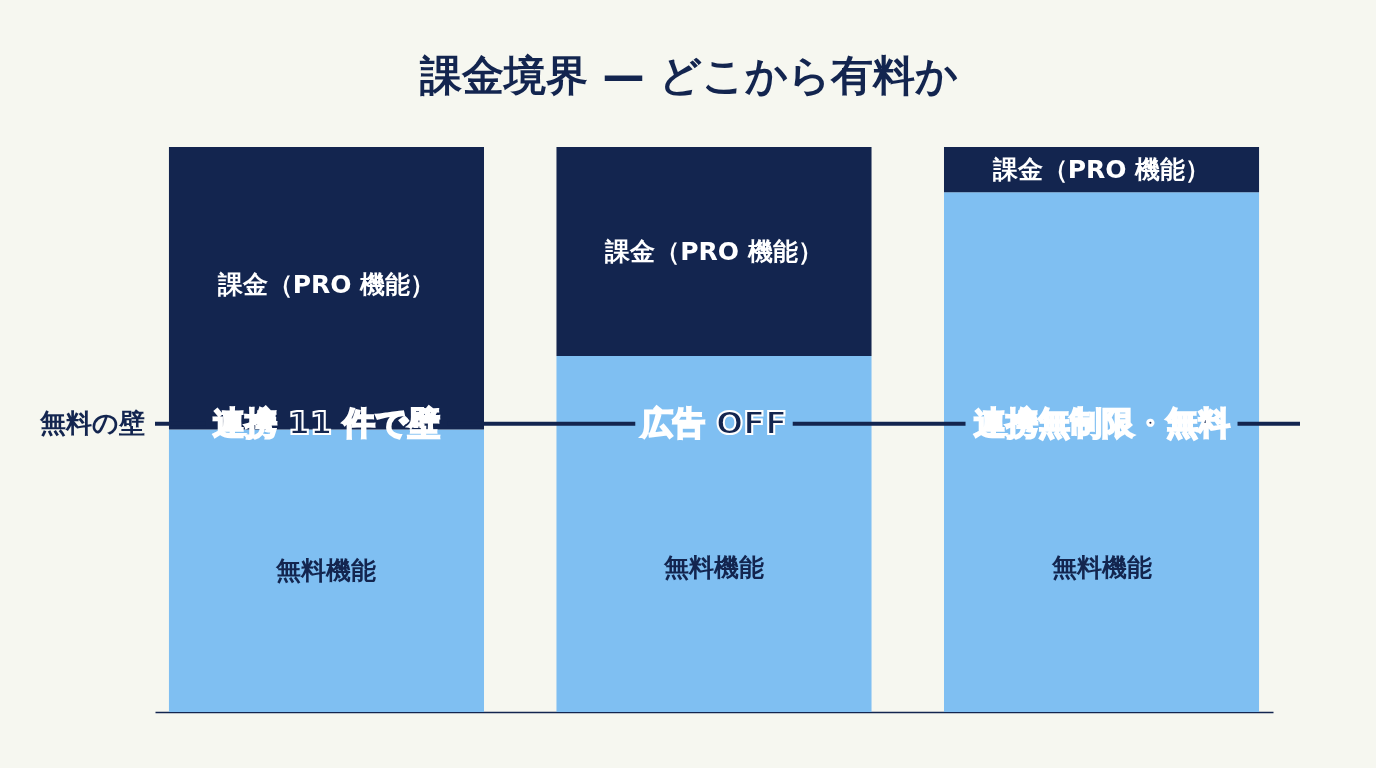 The height and width of the screenshot is (768, 1376). I want to click on chart-title: 課金境界 — どこから有料か, so click(688, 75).